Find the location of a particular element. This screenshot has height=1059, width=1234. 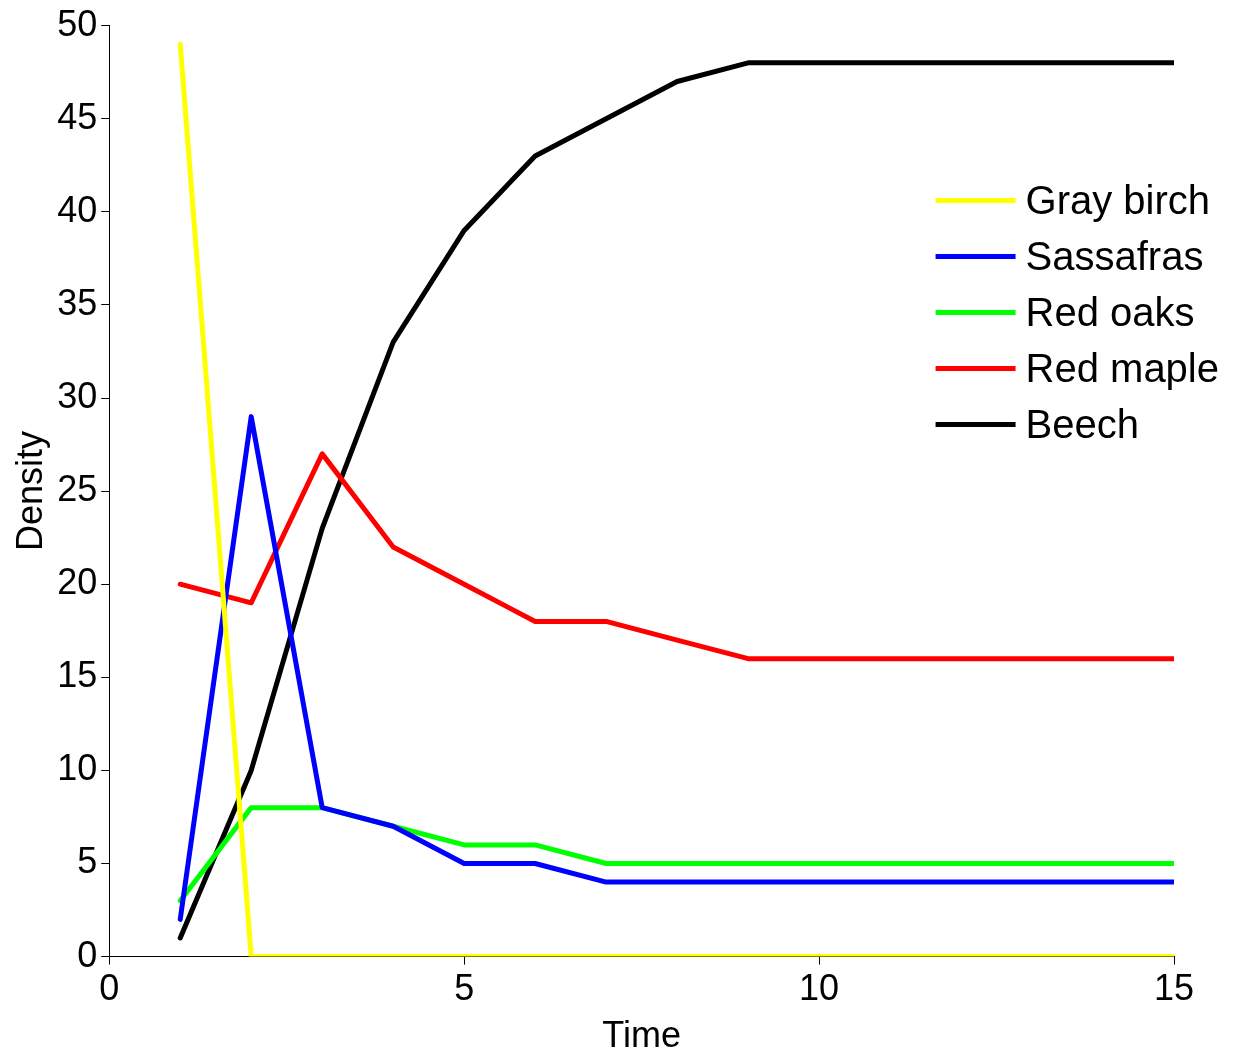

x-axis-title: Time is located at coordinates (641, 1035).